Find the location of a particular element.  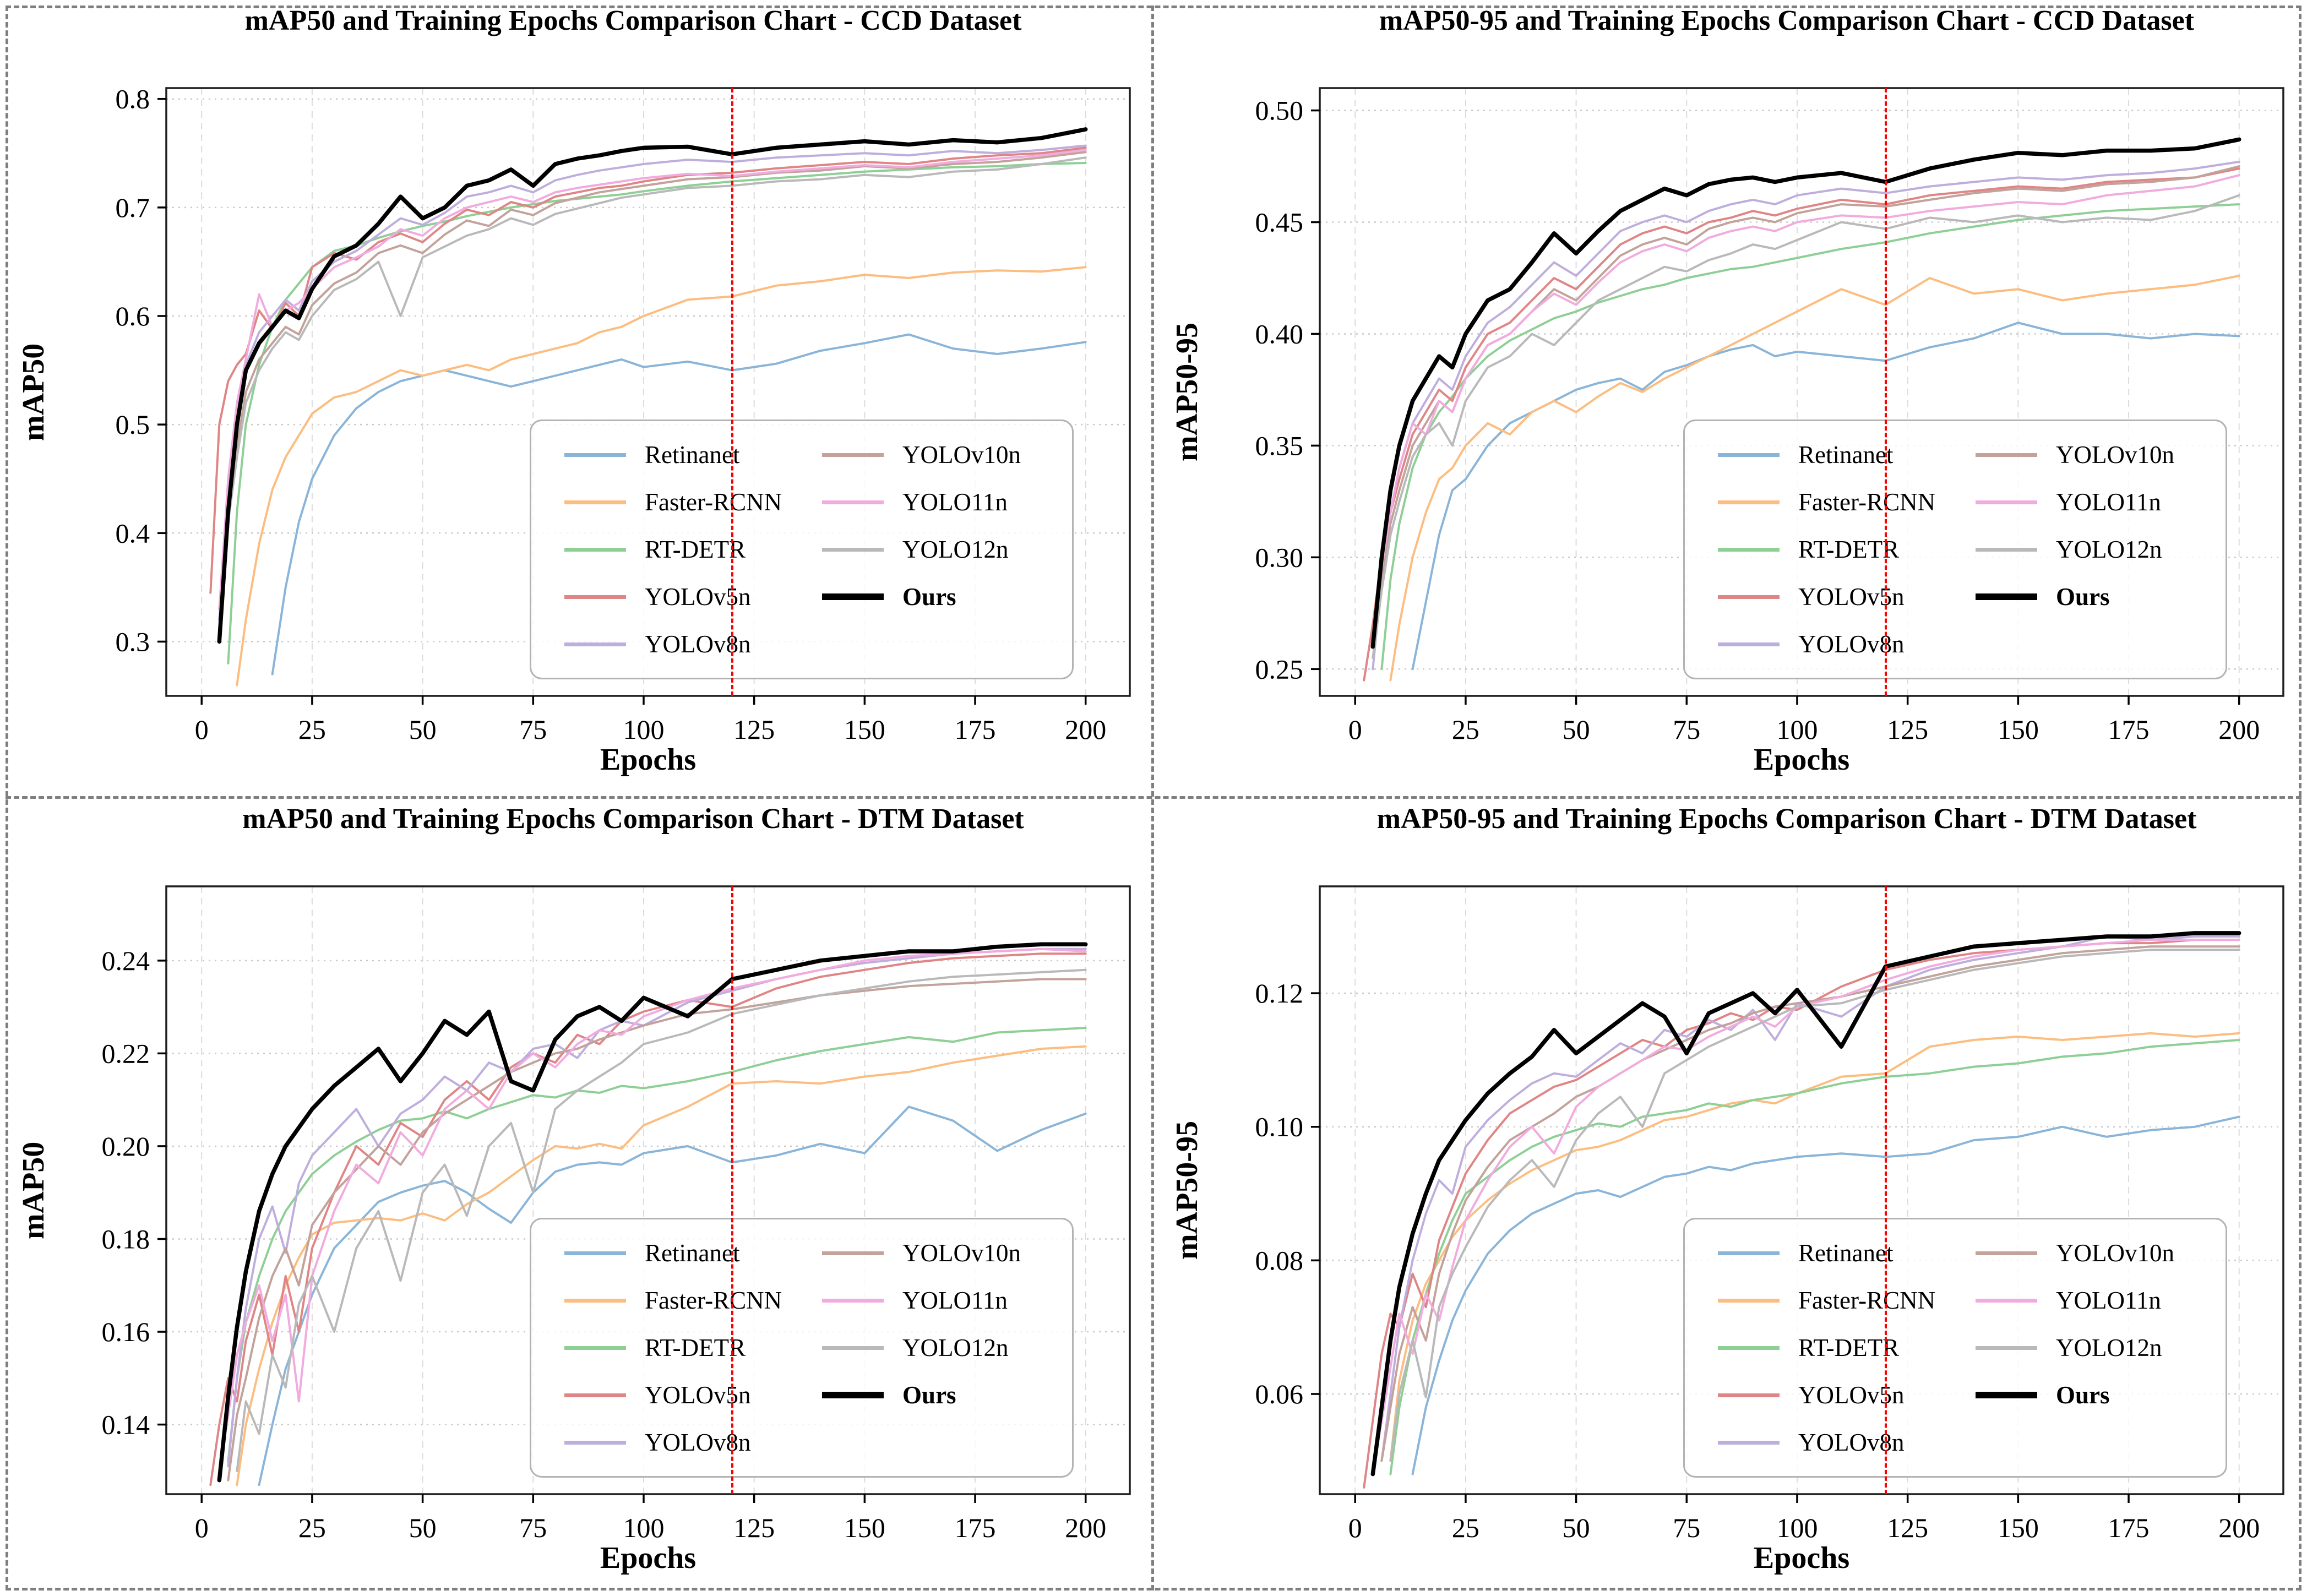

svg-text: 0.5 is located at coordinates (133, 424).